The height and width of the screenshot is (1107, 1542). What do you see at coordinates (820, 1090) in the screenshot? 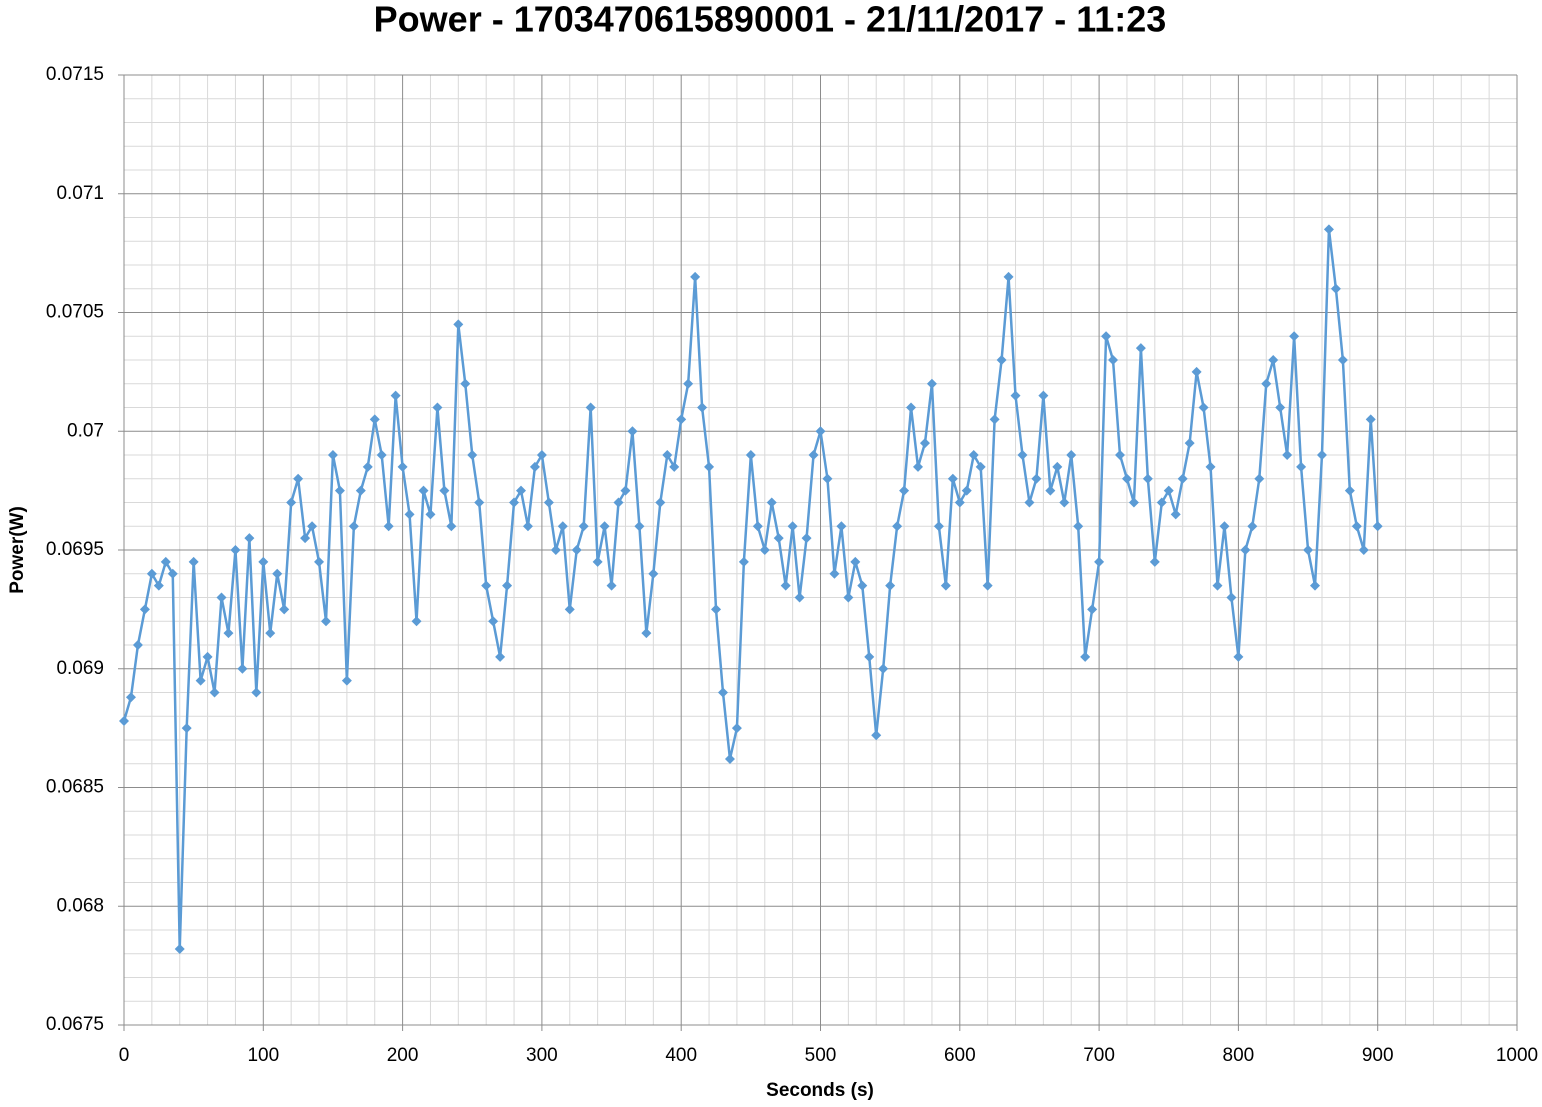
I see `x-axis-title: Seconds (s)` at bounding box center [820, 1090].